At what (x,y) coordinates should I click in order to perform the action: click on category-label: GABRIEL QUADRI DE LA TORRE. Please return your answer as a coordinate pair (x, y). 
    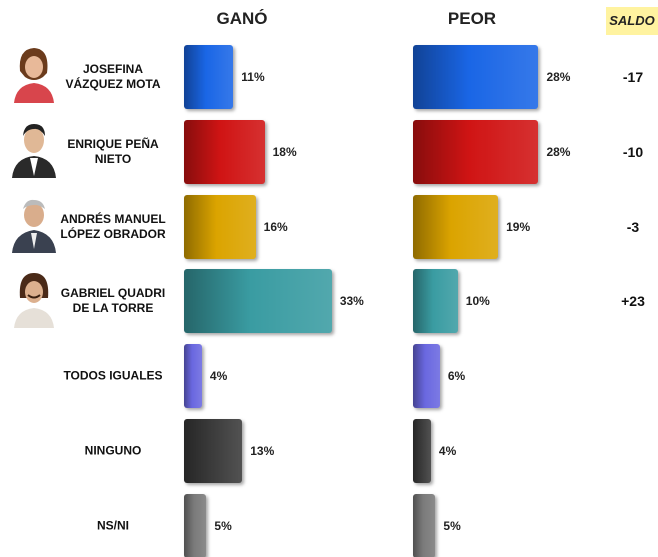
    Looking at the image, I should click on (113, 301).